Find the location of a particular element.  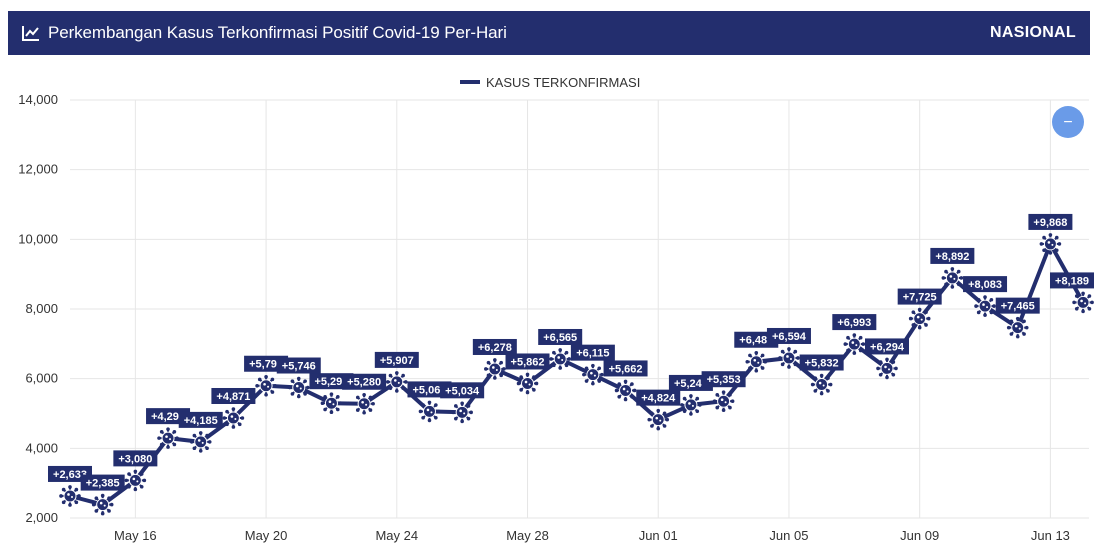

data-label-text: +5,797 is located at coordinates (266, 365).